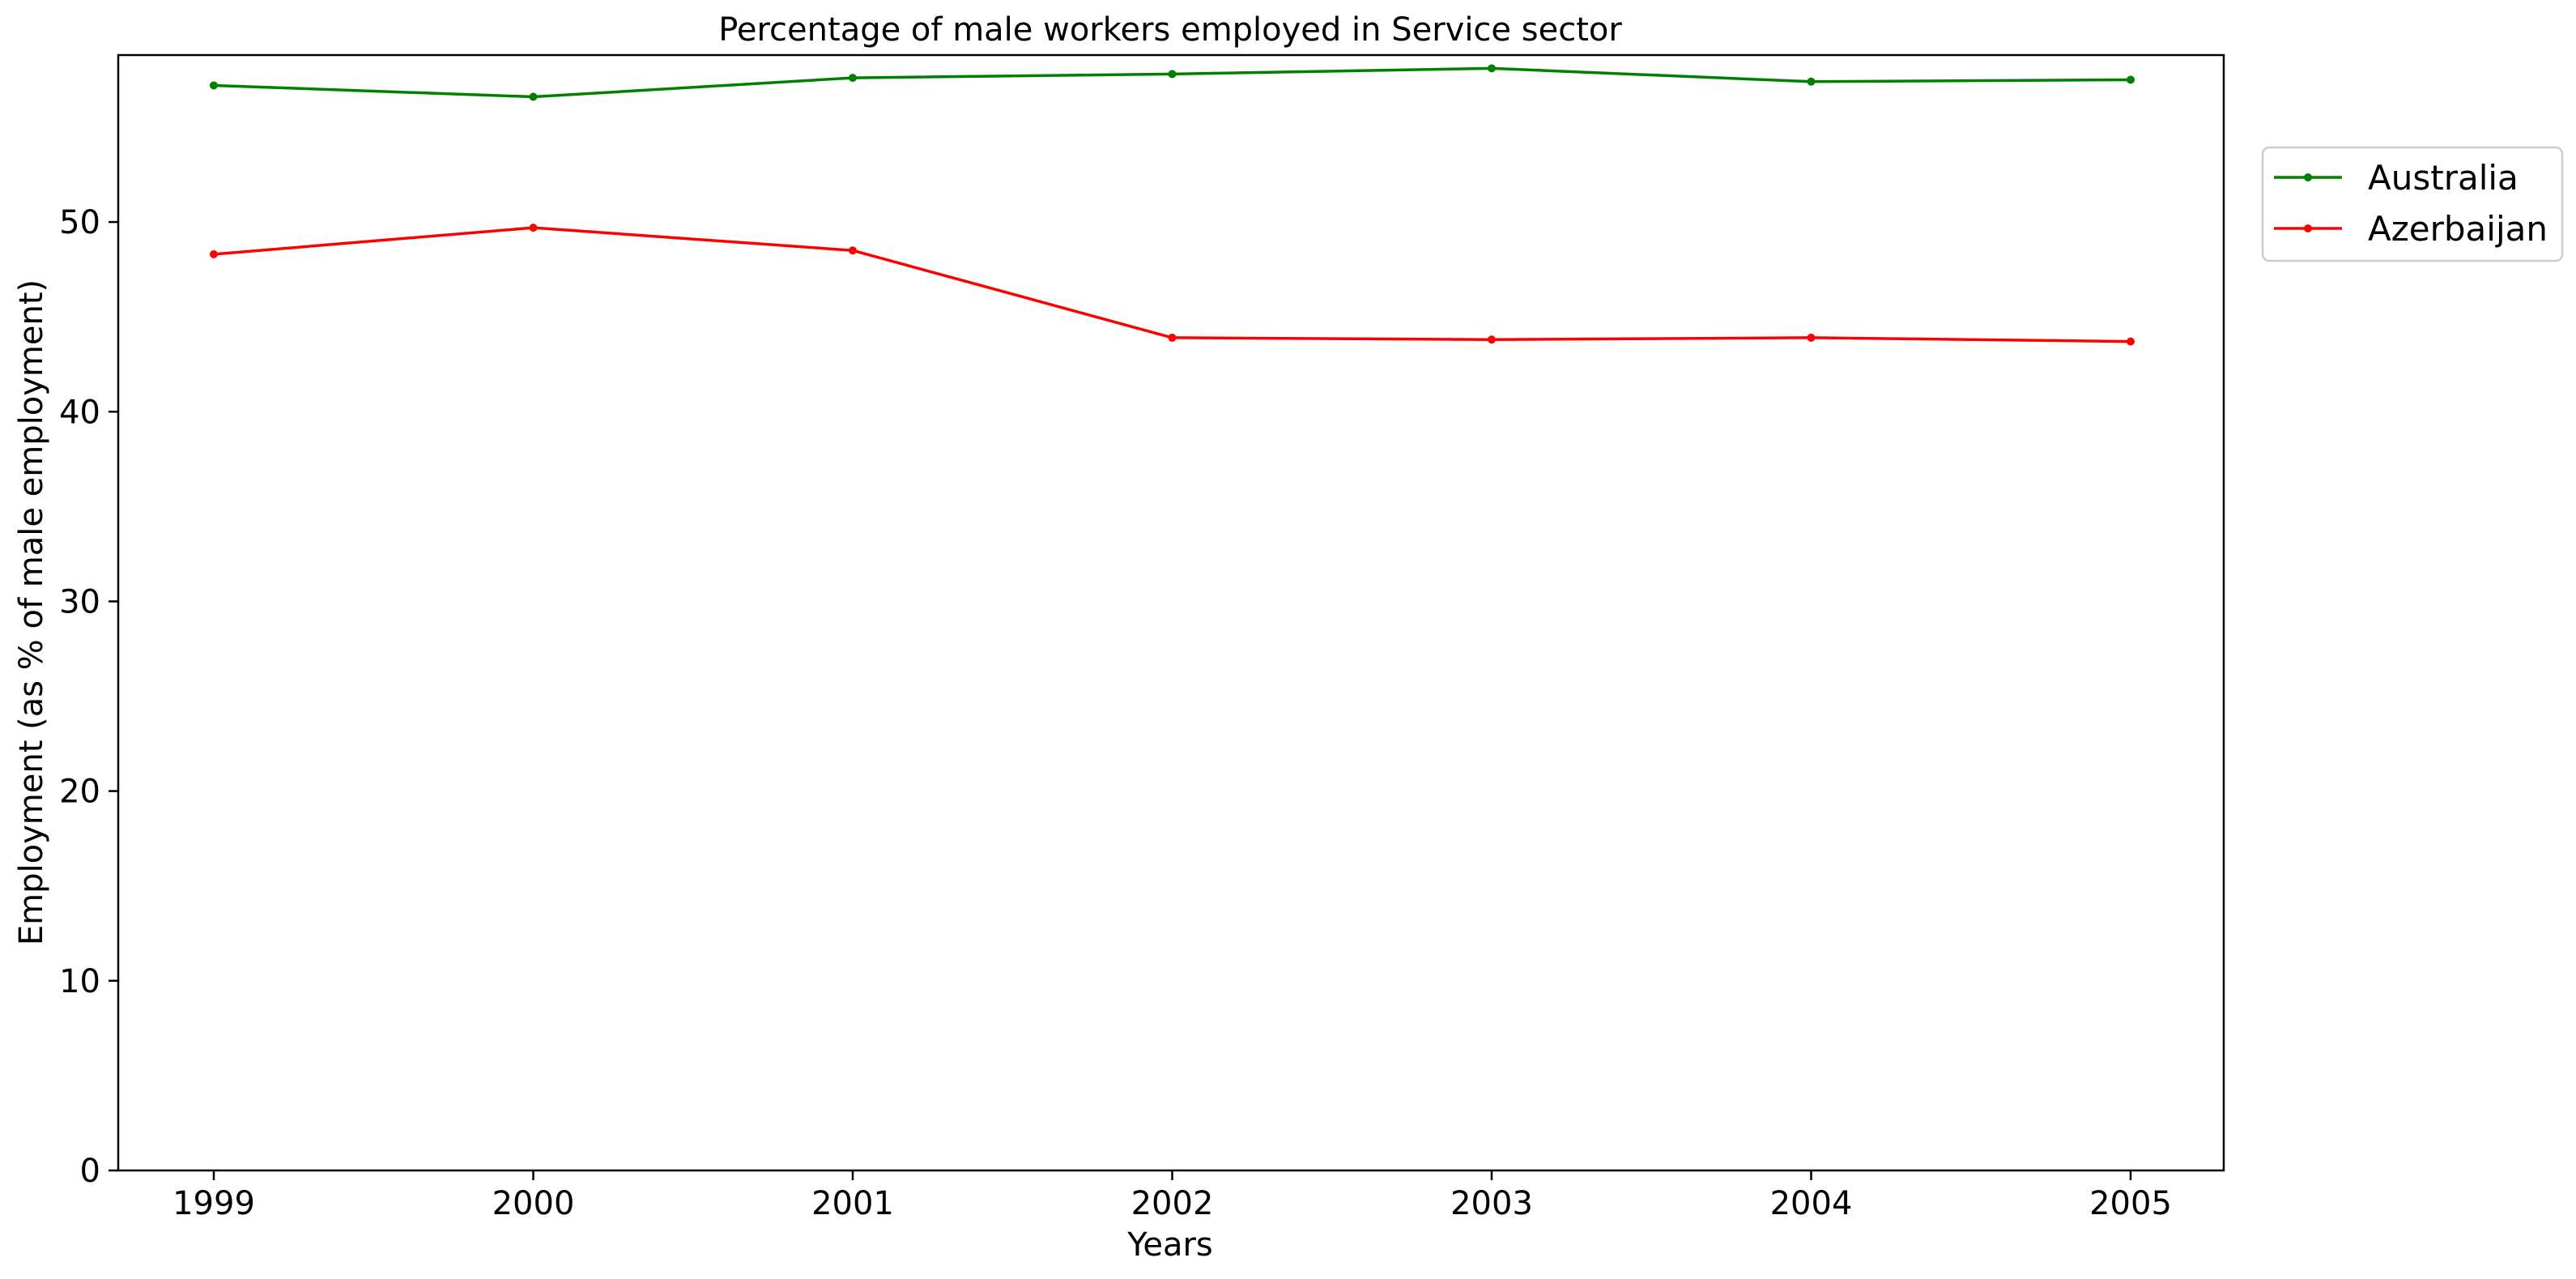  I want to click on x-tick-label: 2002, so click(1172, 1203).